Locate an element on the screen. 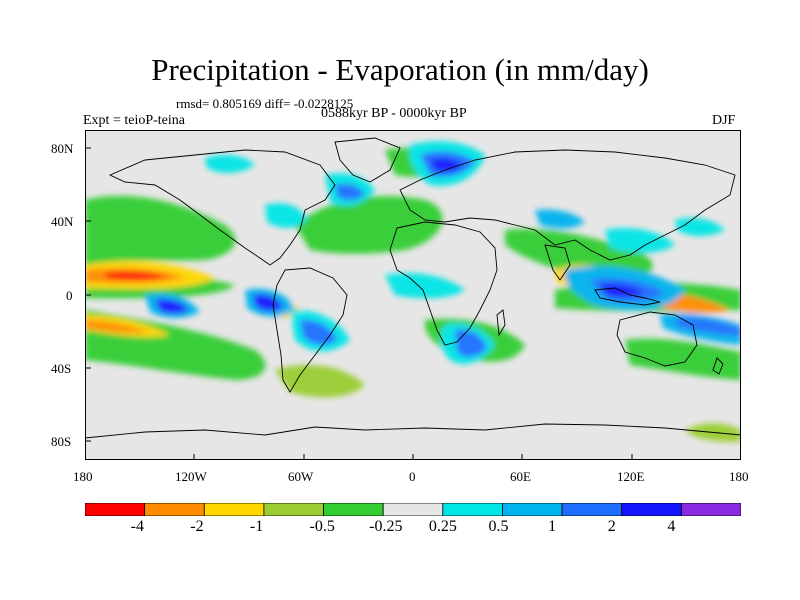  colorbar-label: -2 is located at coordinates (197, 526).